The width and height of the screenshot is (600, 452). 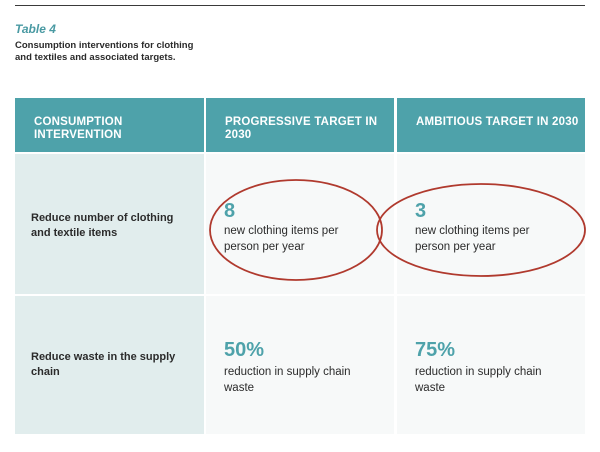 I want to click on target-value: 3, so click(x=421, y=211).